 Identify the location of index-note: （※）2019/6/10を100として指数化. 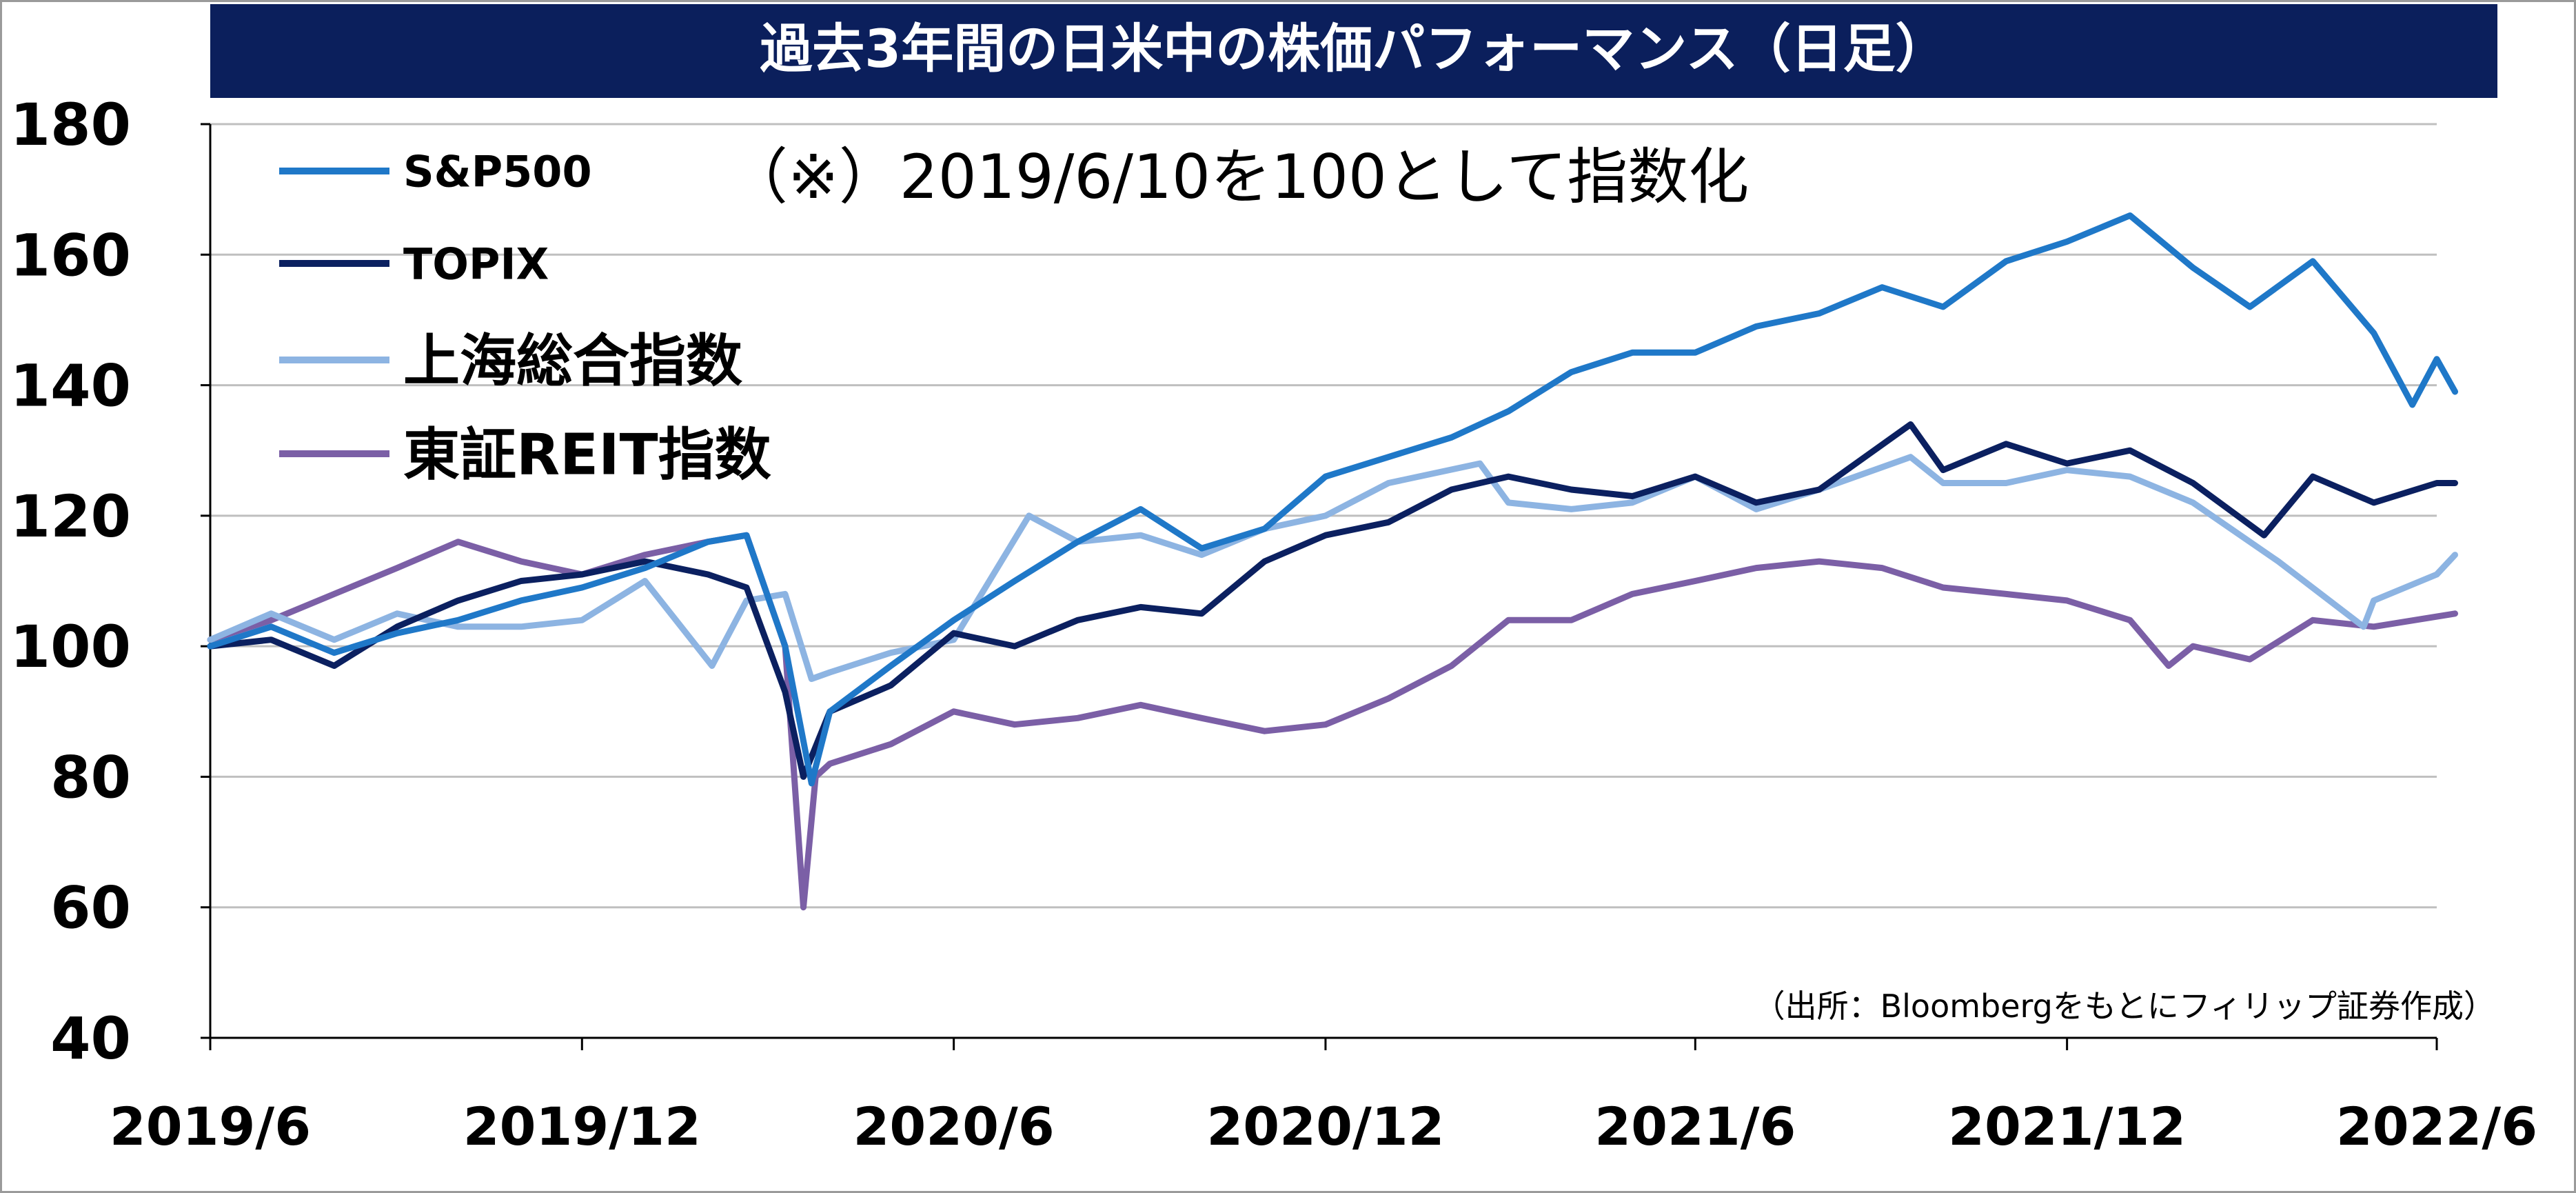
(1238, 176).